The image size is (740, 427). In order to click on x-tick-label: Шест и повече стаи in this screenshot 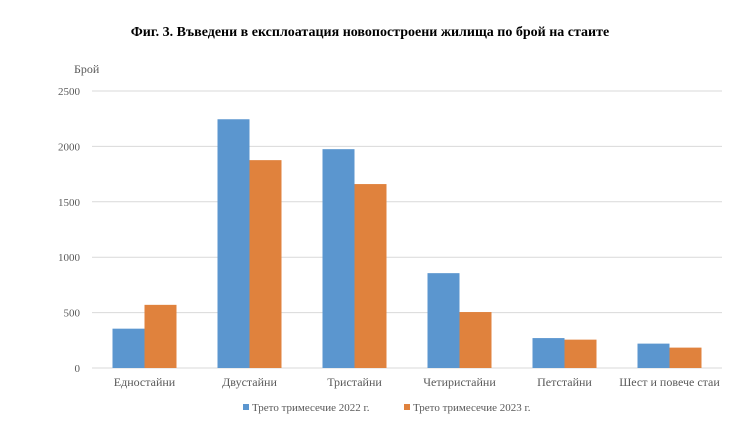, I will do `click(669, 382)`.